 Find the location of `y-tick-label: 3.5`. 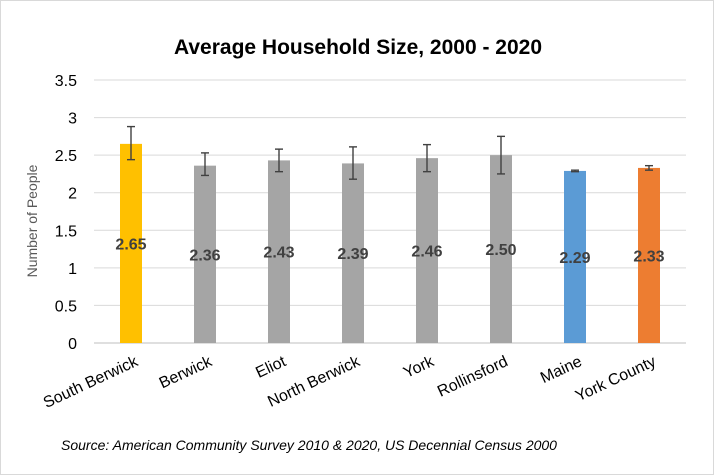

y-tick-label: 3.5 is located at coordinates (66, 81).